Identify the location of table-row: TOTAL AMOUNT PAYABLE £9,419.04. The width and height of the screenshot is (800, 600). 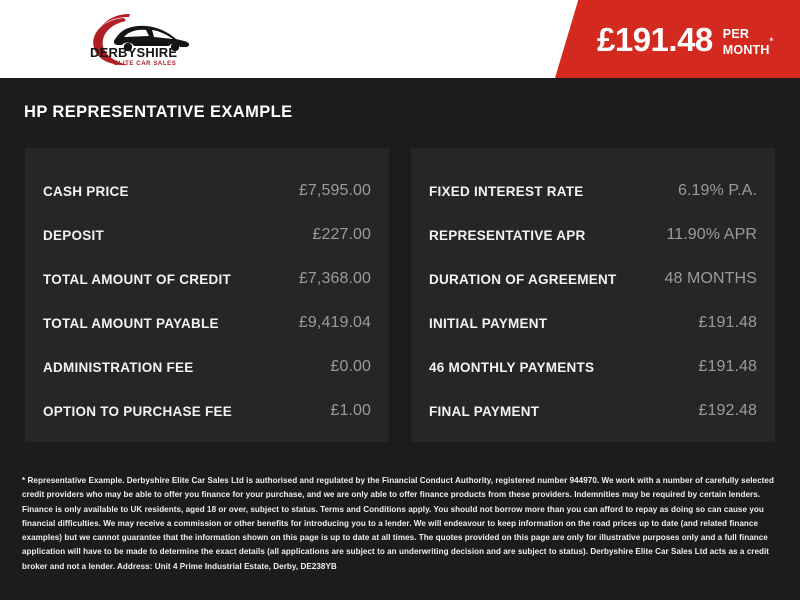
(207, 323).